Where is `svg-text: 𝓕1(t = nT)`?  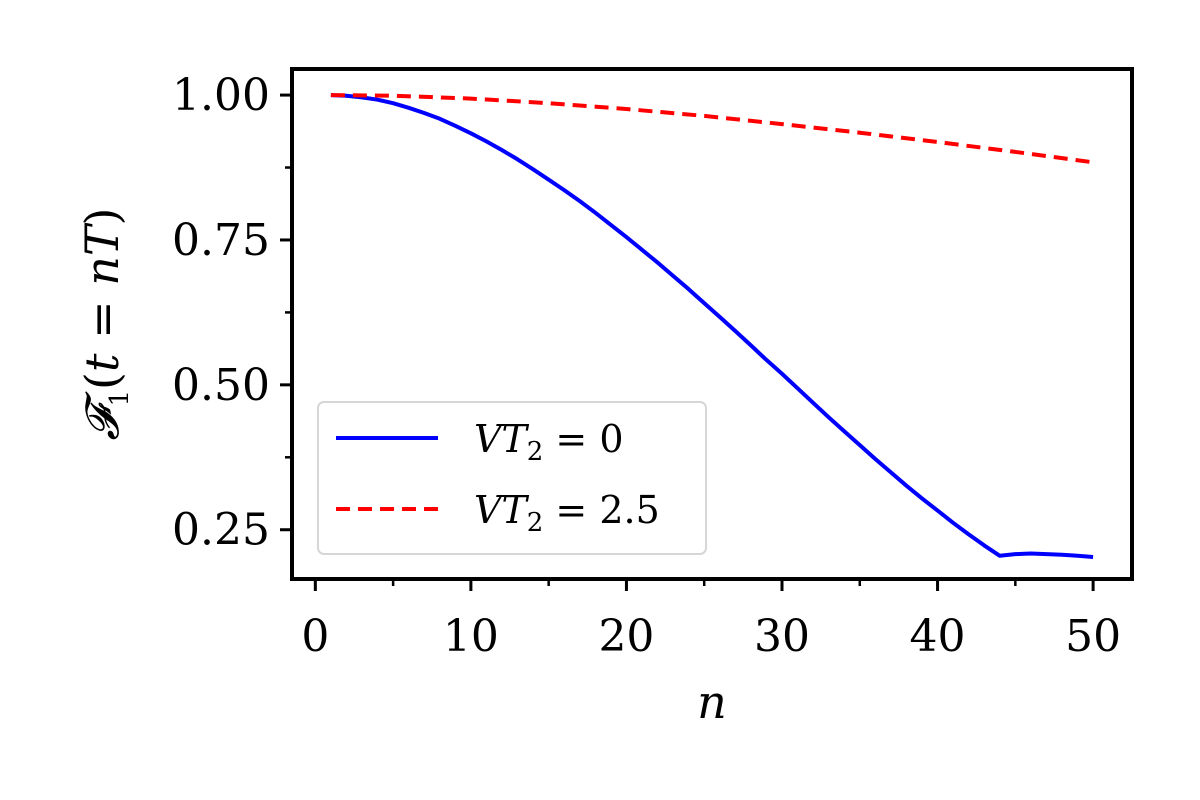 svg-text: 𝓕1(t = nT) is located at coordinates (105, 323).